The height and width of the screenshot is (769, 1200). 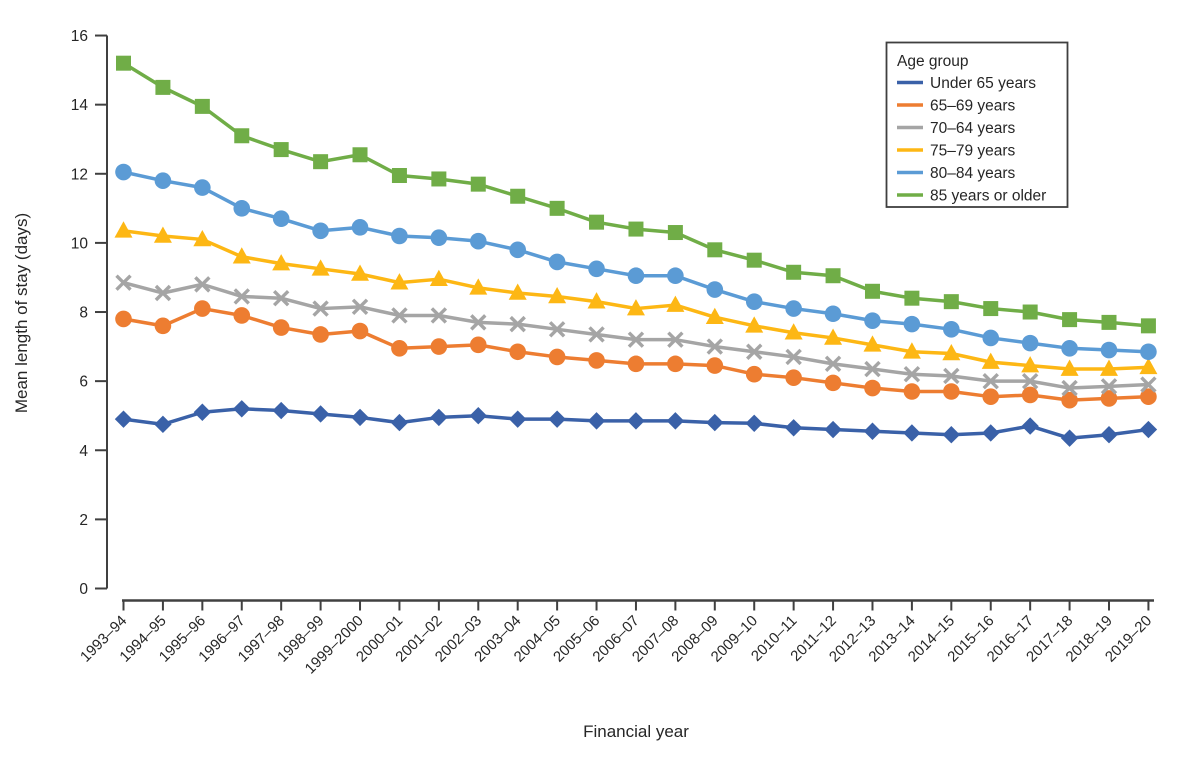 What do you see at coordinates (973, 106) in the screenshot?
I see `legend-item-label: 65–69 years` at bounding box center [973, 106].